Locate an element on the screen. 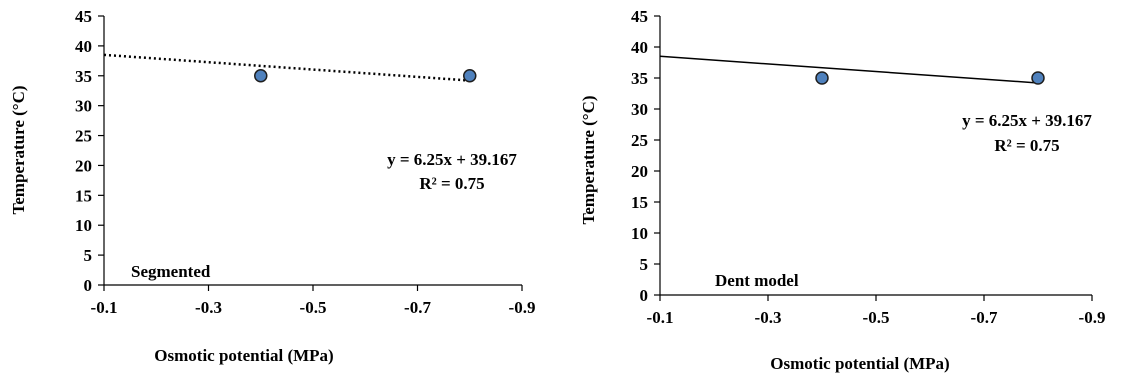 The height and width of the screenshot is (376, 1122). series-annotation: Segmented is located at coordinates (171, 271).